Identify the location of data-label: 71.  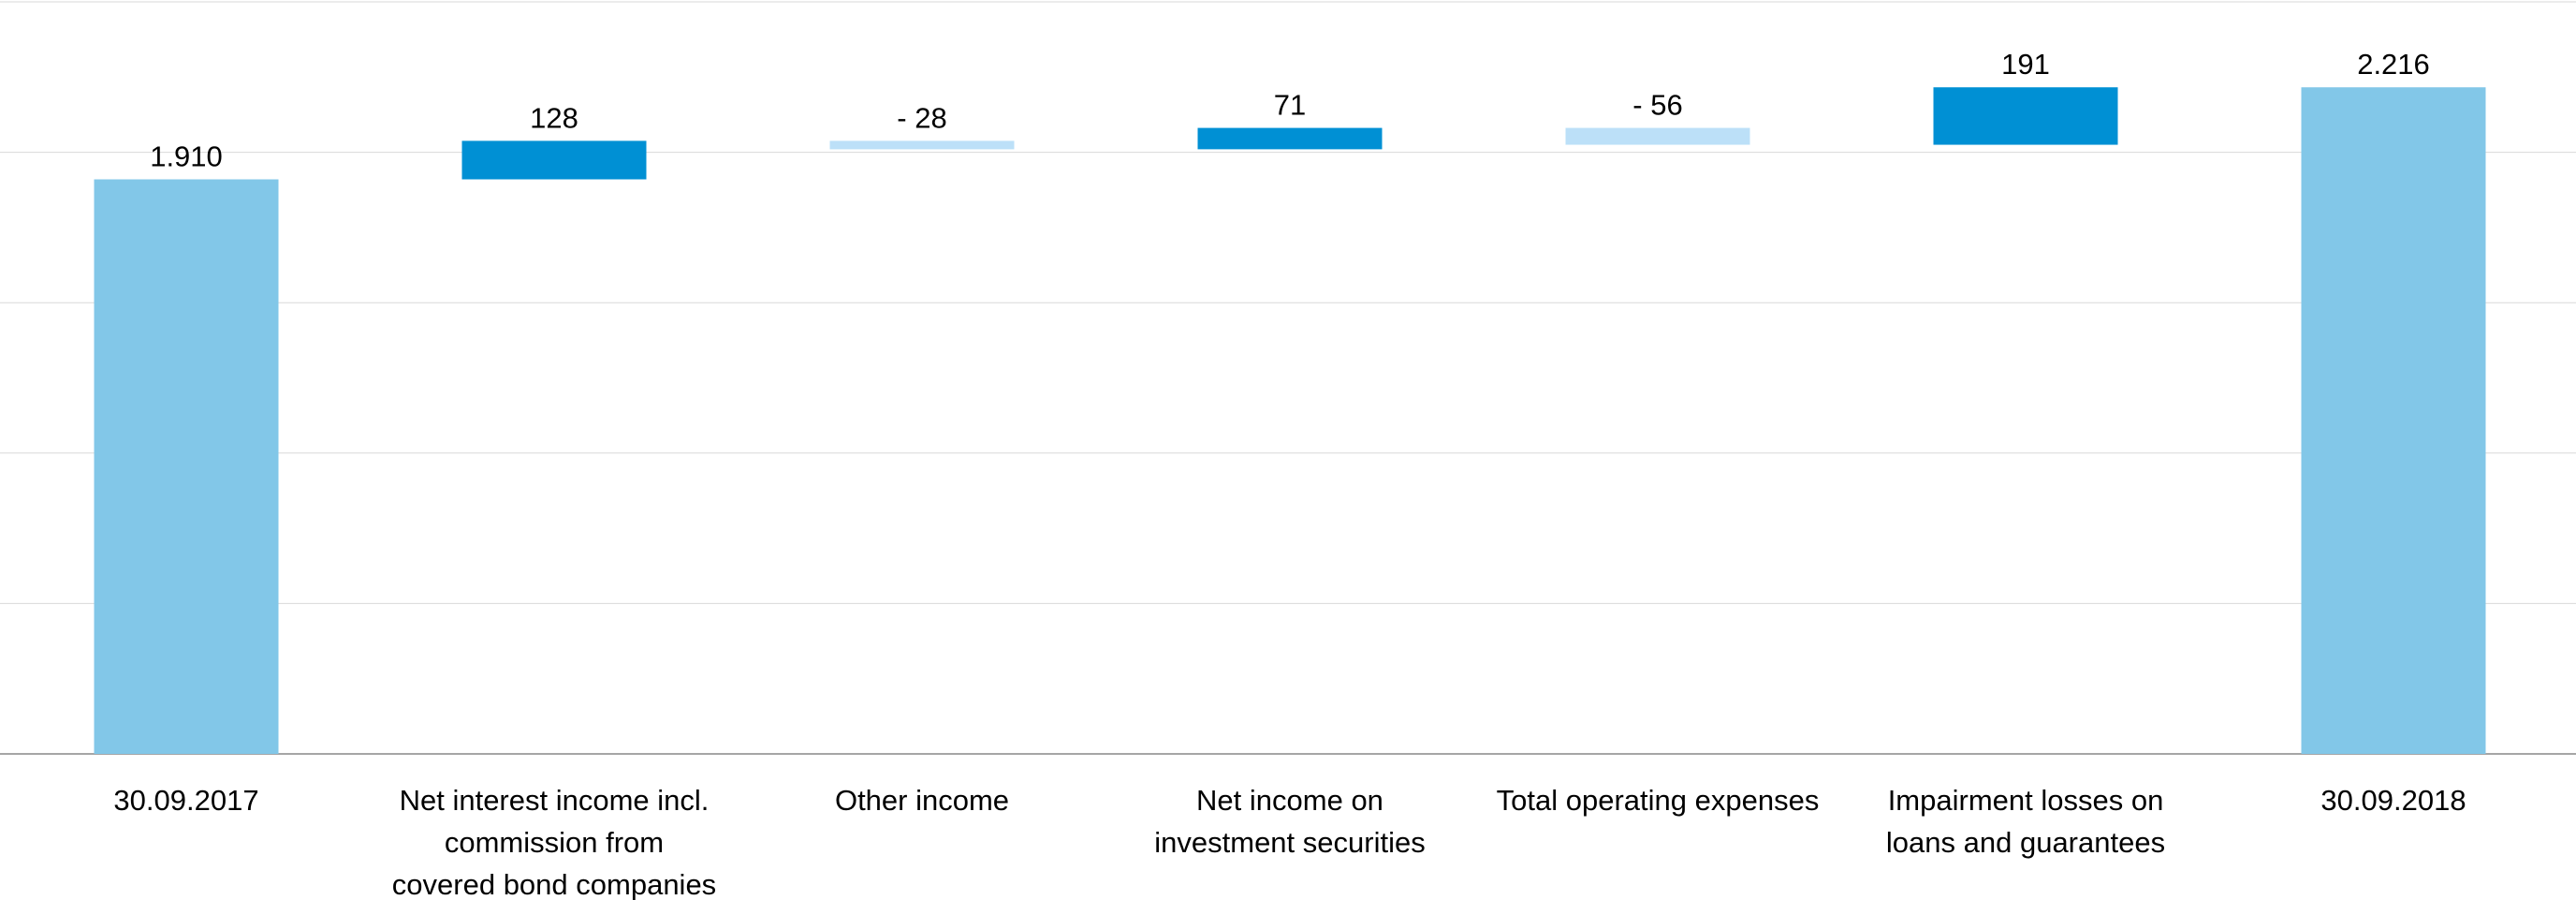
(1290, 105).